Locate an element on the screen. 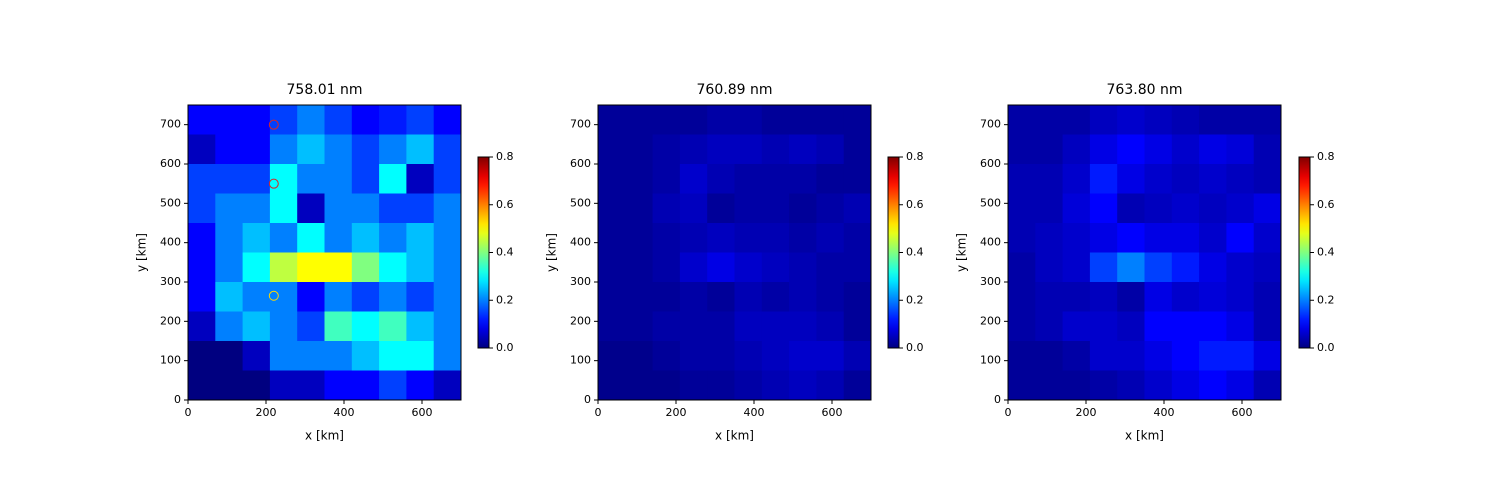  marker is located at coordinates (273, 183).